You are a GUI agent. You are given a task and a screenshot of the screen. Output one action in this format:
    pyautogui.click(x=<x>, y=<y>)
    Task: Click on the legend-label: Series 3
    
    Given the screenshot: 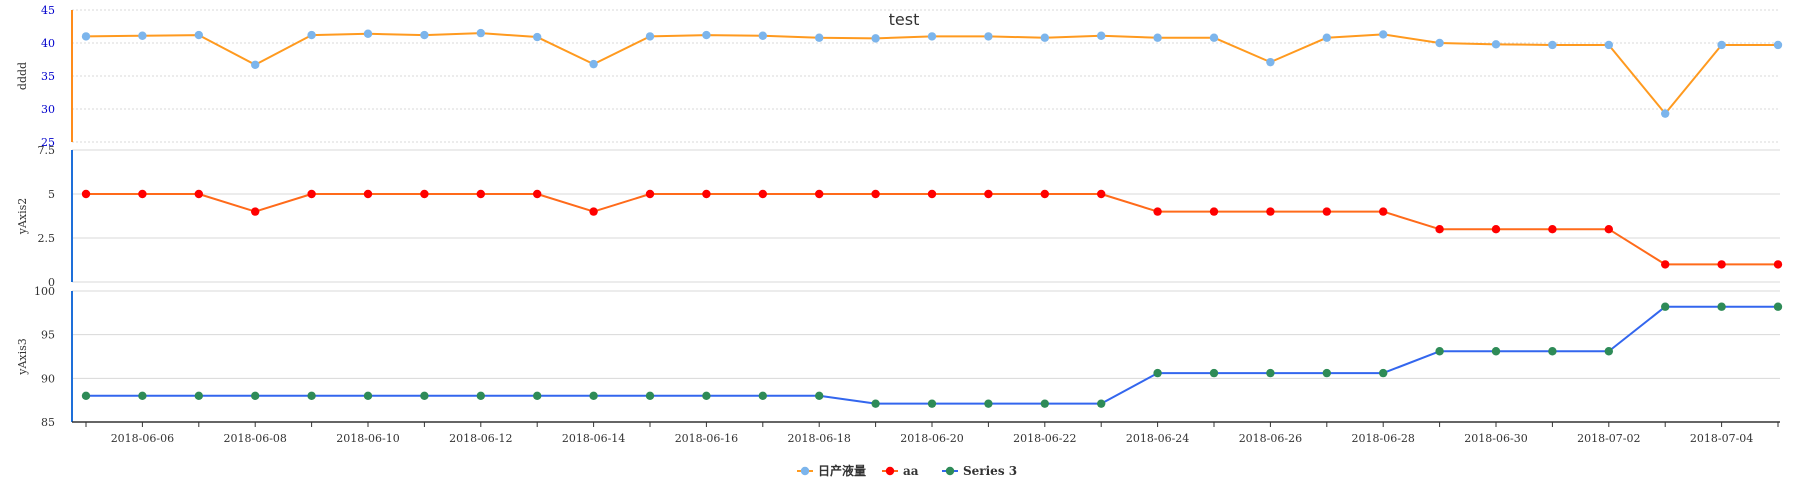 What is the action you would take?
    pyautogui.click(x=990, y=471)
    